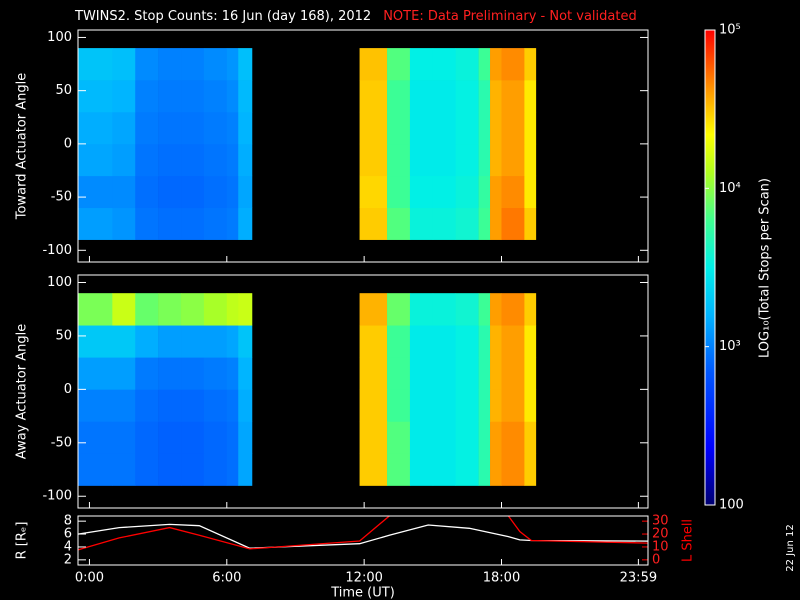  Describe the element at coordinates (68, 143) in the screenshot. I see `y-tick-label: 0` at that location.